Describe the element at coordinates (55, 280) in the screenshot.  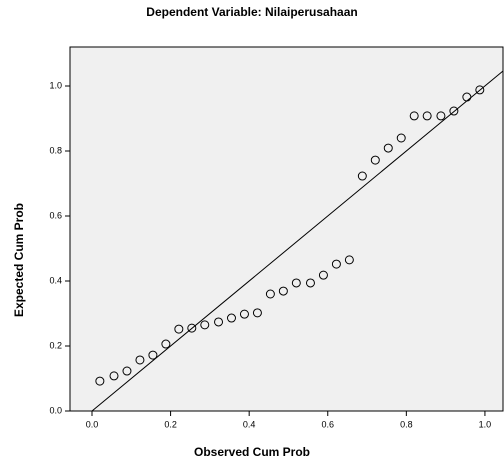
I see `y-tick-label: 0.4` at that location.